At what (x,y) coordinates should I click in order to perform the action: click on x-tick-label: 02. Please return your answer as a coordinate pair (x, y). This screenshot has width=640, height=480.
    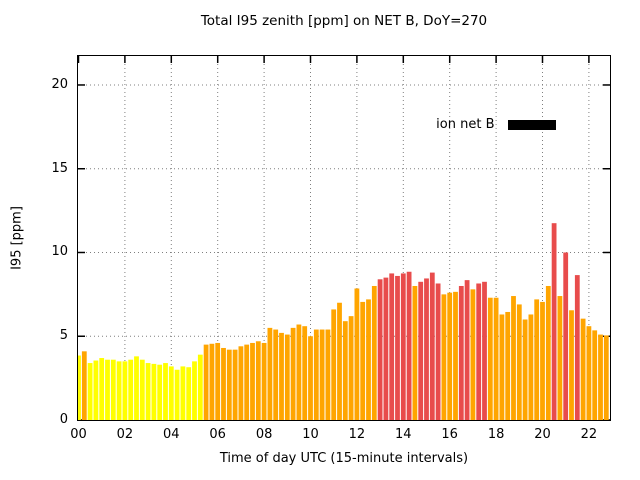
    Looking at the image, I should click on (125, 434).